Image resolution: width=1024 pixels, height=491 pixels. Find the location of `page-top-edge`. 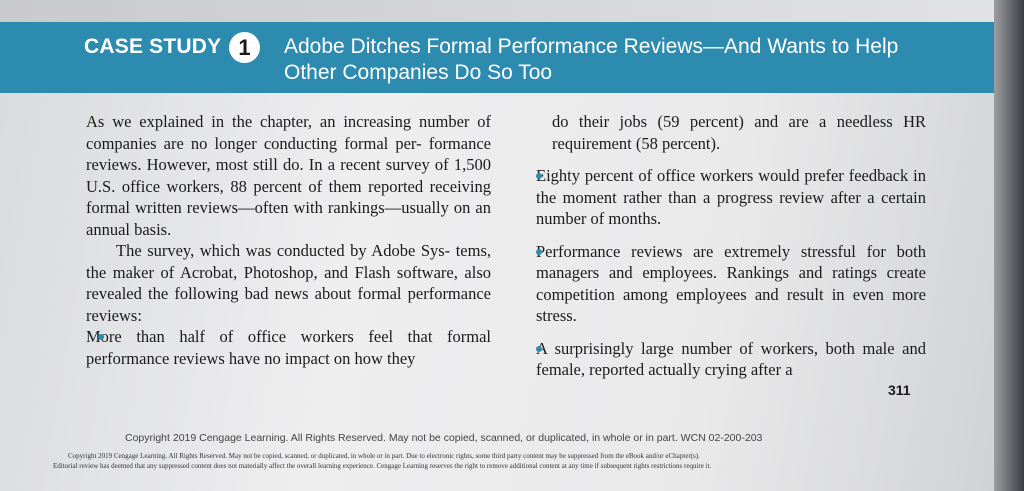

page-top-edge is located at coordinates (512, 11).